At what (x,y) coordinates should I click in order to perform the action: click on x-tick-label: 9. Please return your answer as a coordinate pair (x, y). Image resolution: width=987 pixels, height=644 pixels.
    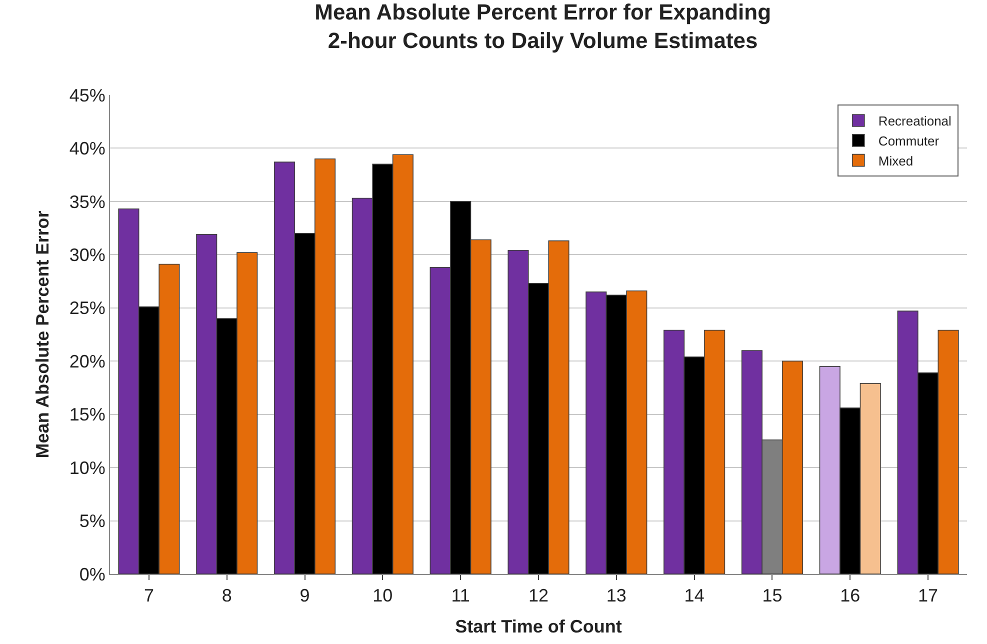
    Looking at the image, I should click on (305, 596).